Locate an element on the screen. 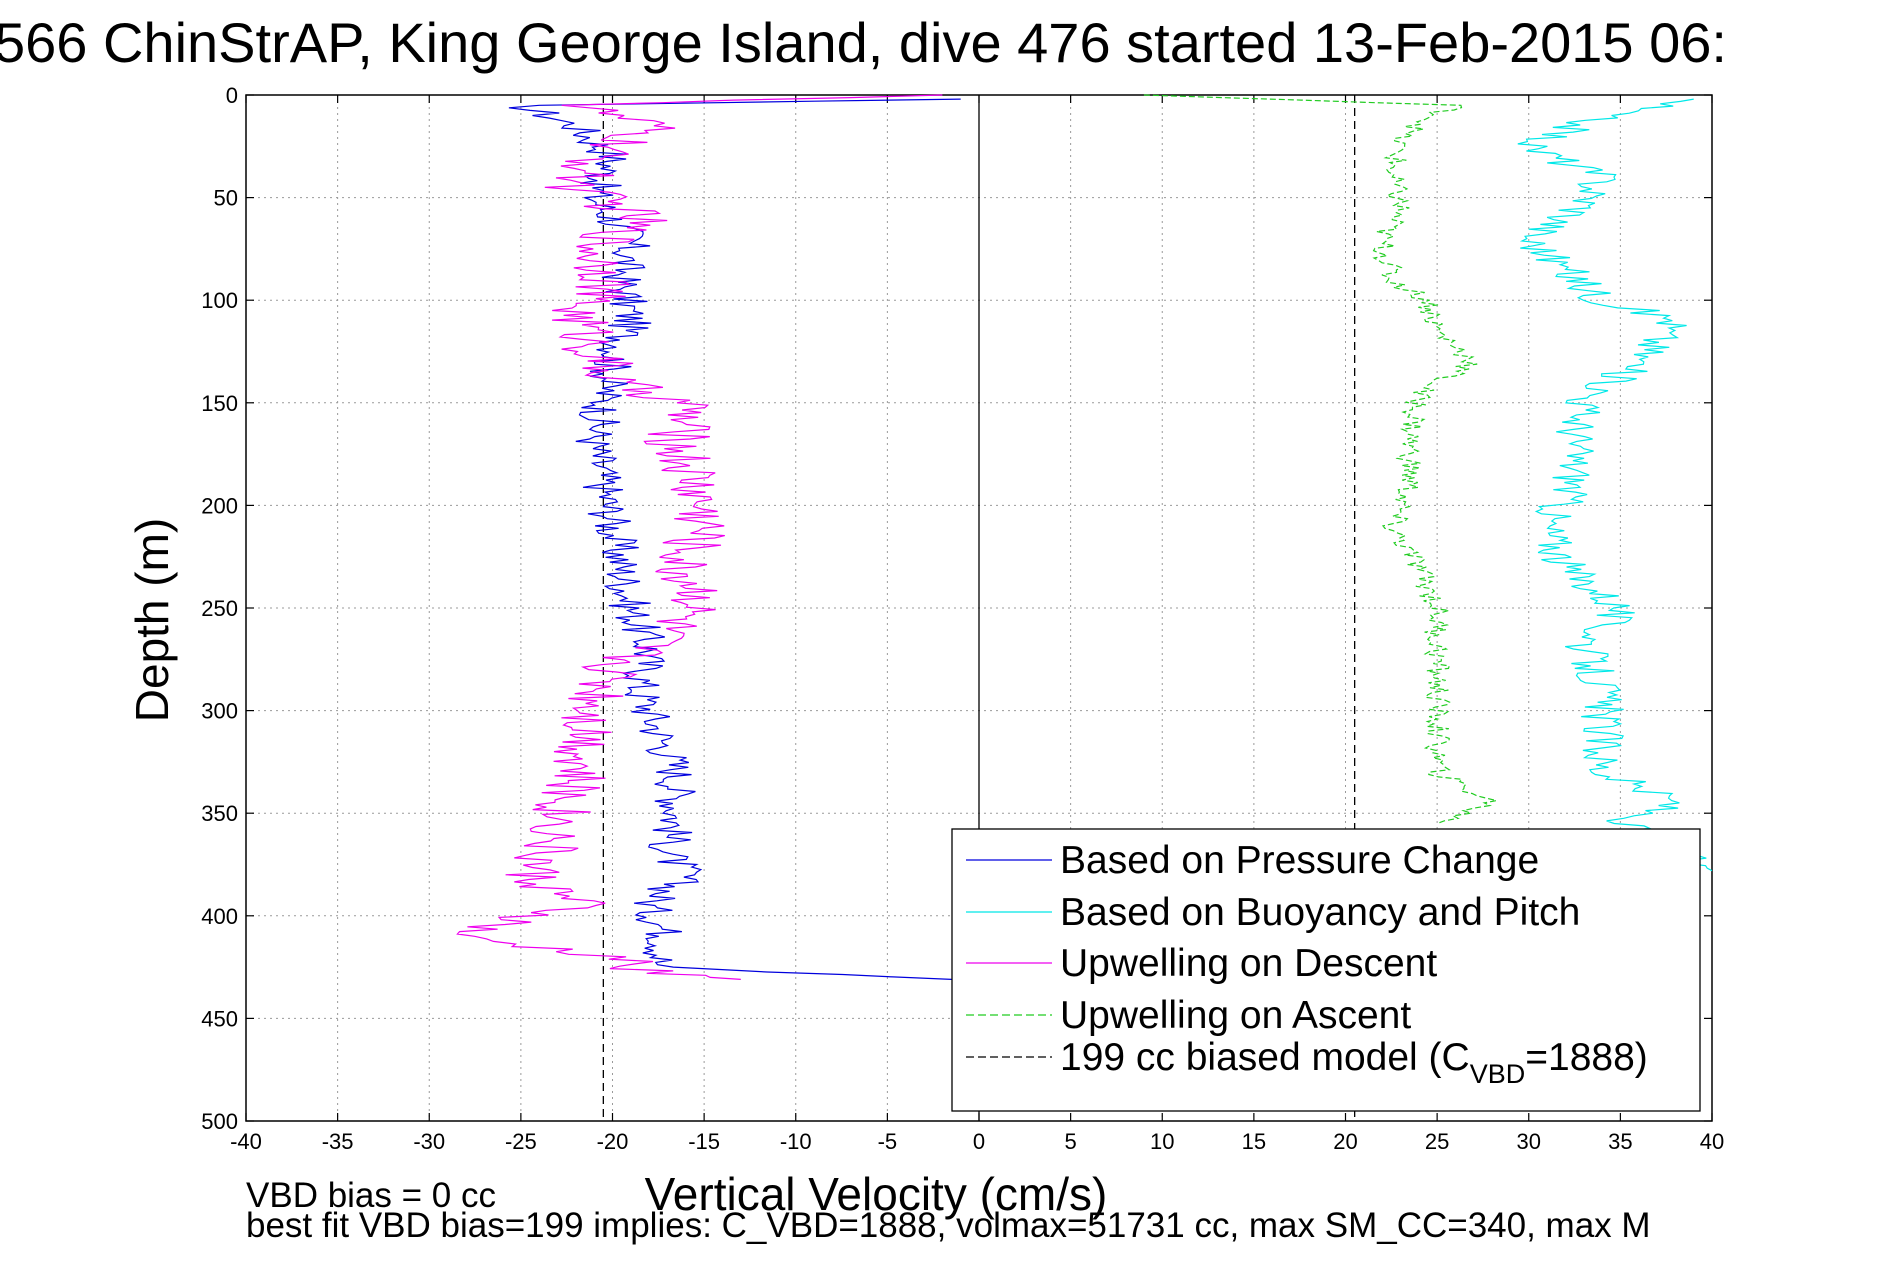 The image size is (1891, 1262). y-tick-label: 50 is located at coordinates (226, 198).